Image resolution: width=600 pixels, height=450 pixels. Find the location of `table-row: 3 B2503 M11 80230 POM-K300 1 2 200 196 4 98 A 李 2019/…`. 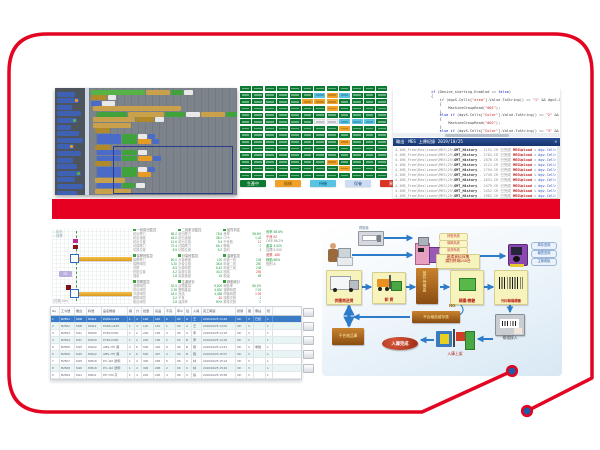

table-row: 3 B2503 M11 80230 POM-K300 1 2 200 196 4 98 A 李 2019/… is located at coordinates (176, 333).